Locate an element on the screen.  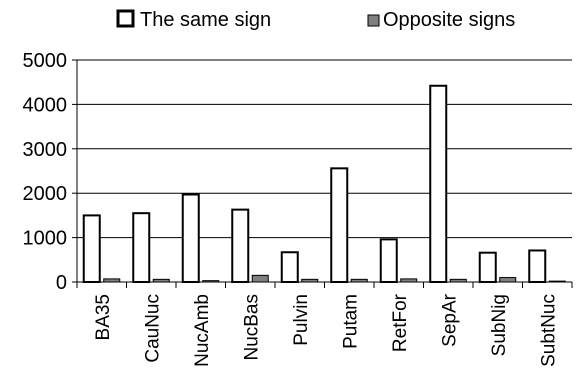
x-tick-label: BA35 is located at coordinates (103, 317).